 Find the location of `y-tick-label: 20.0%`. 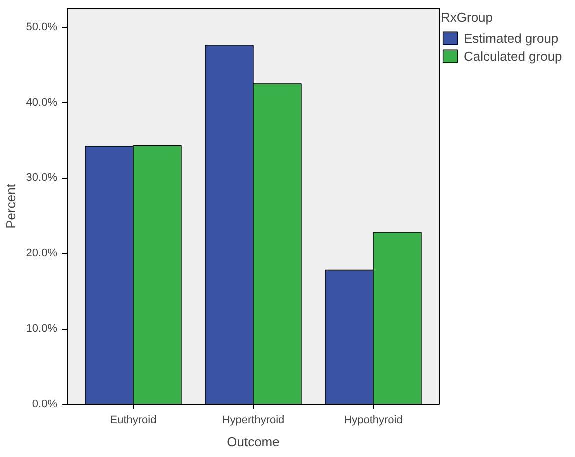

y-tick-label: 20.0% is located at coordinates (42, 254).